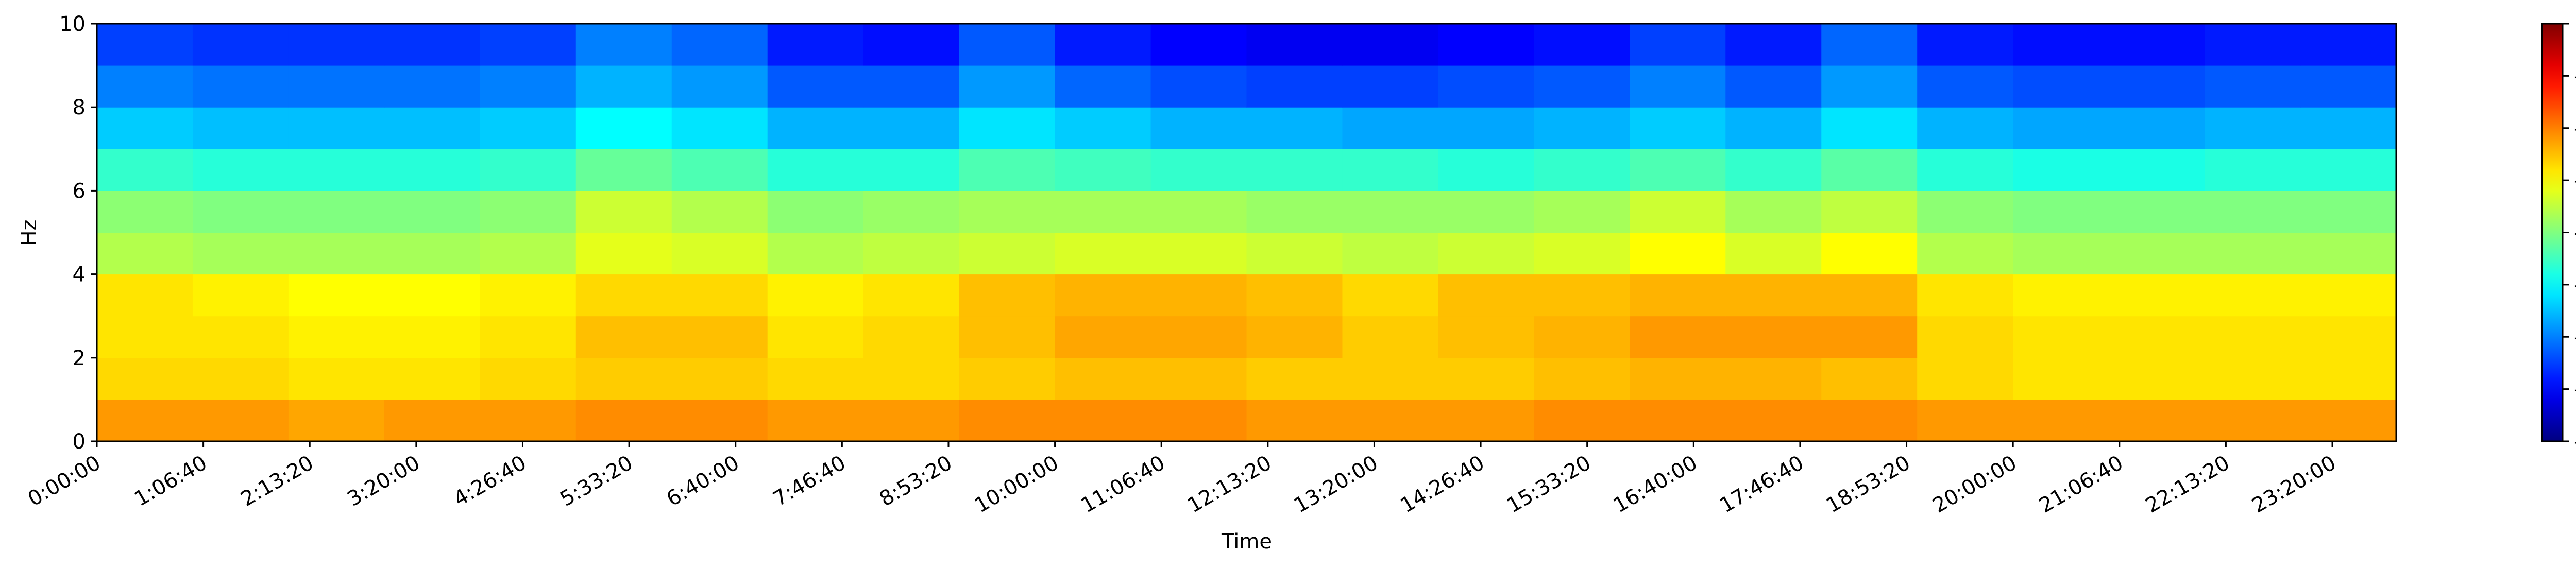 This screenshot has height=569, width=2576. Describe the element at coordinates (277, 481) in the screenshot. I see `x-tick-label: 2:13:20` at that location.